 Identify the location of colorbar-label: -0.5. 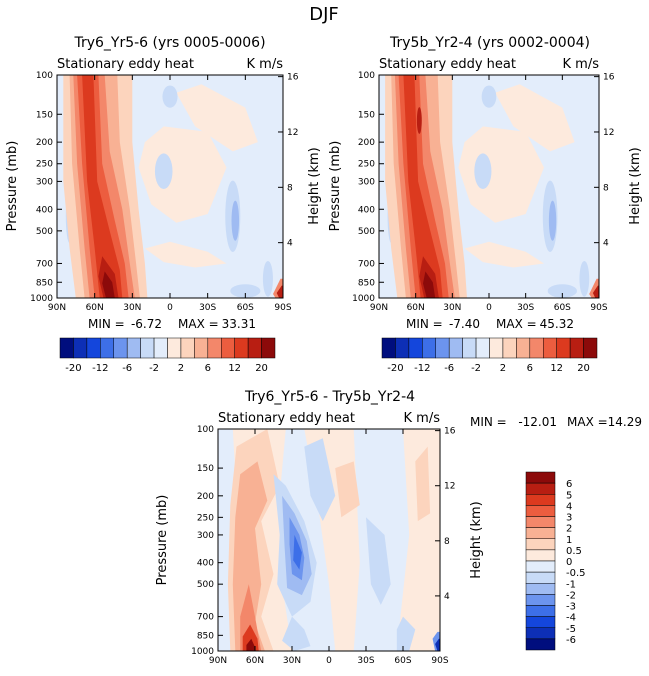
(576, 573).